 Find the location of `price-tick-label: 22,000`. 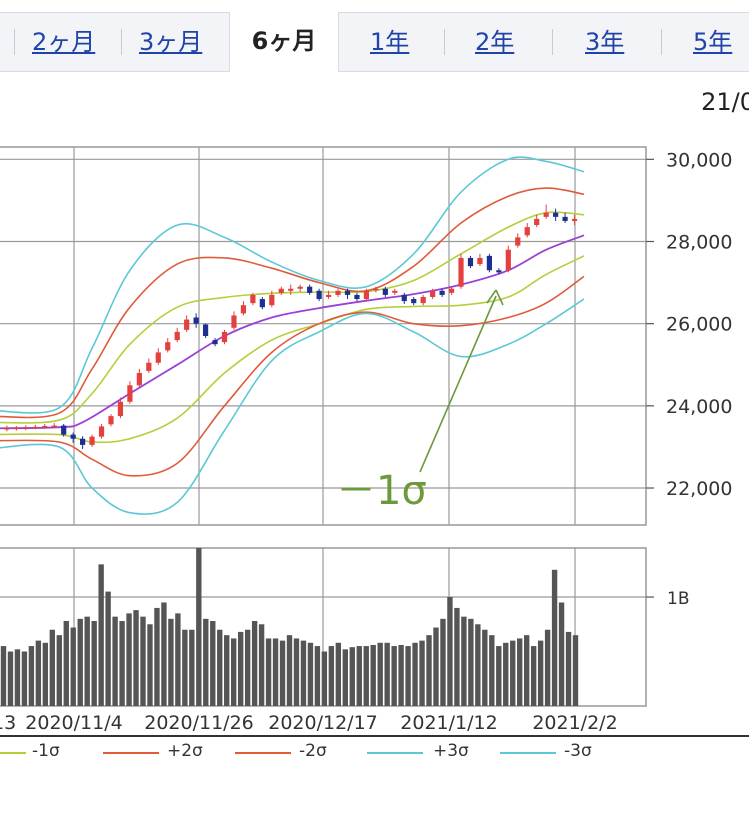

price-tick-label: 22,000 is located at coordinates (699, 489).